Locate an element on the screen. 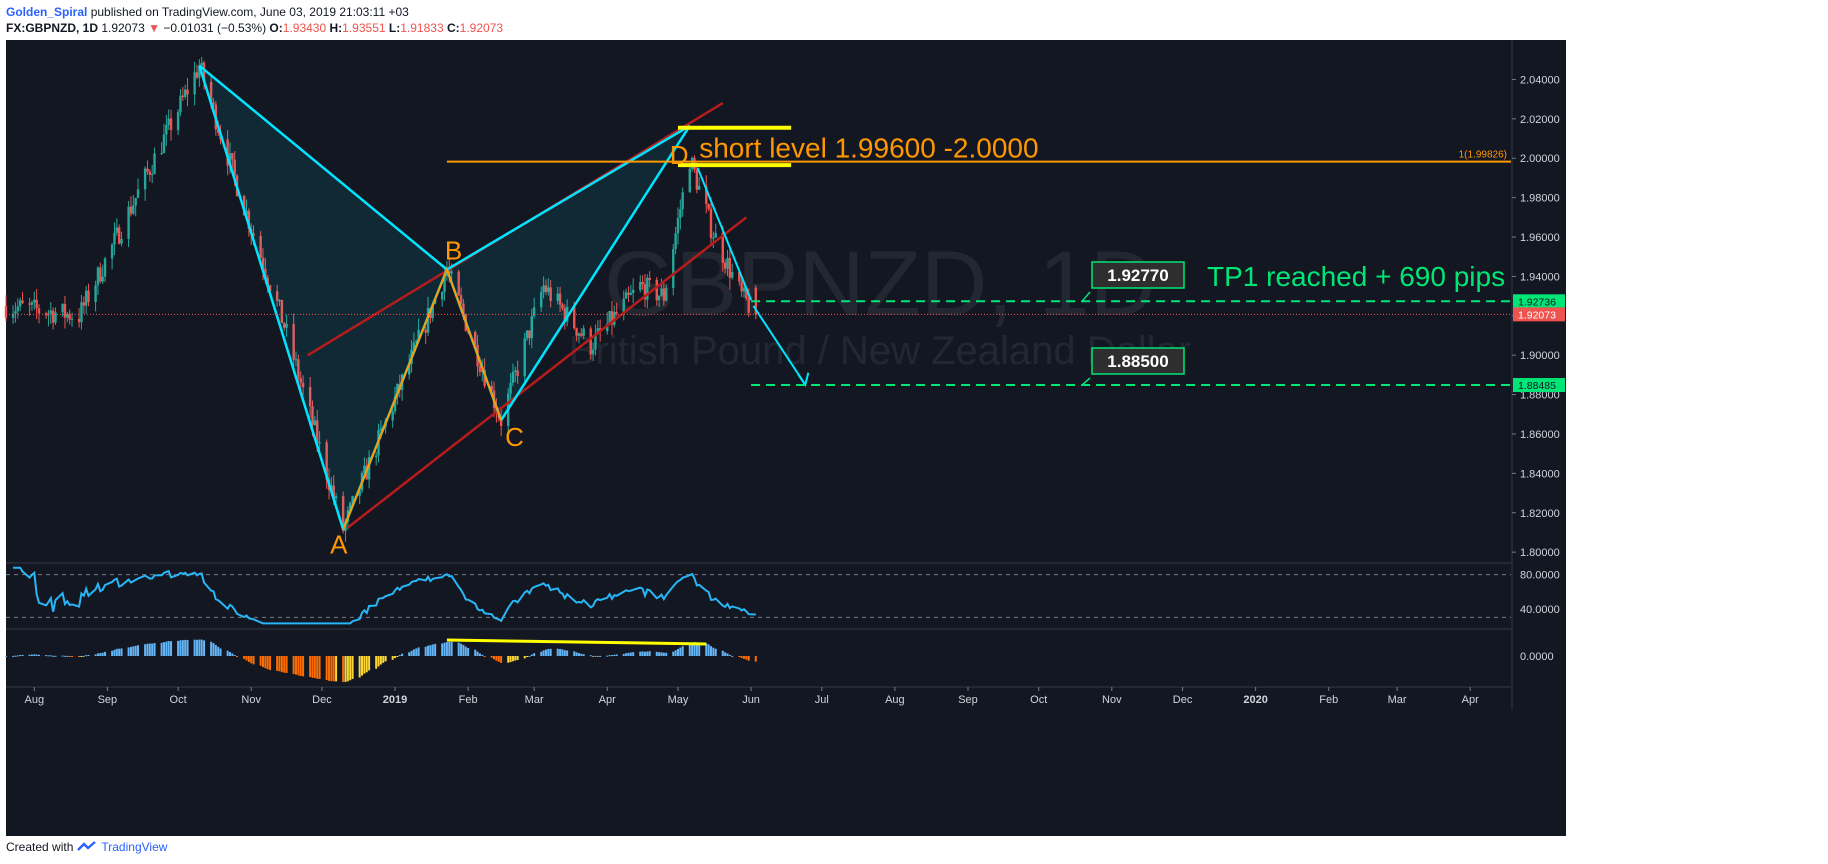 The image size is (1828, 864). rsi-tick: 80.0000 is located at coordinates (1540, 576).